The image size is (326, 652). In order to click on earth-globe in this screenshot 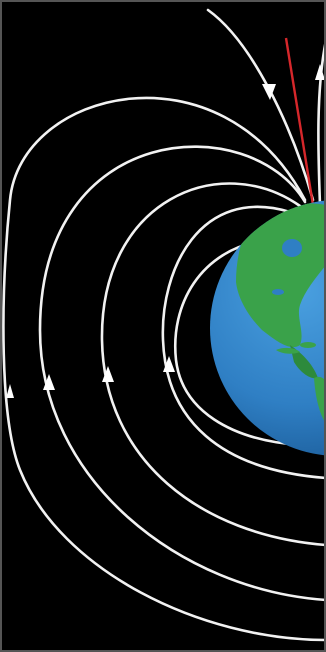, I will do `click(268, 328)`.